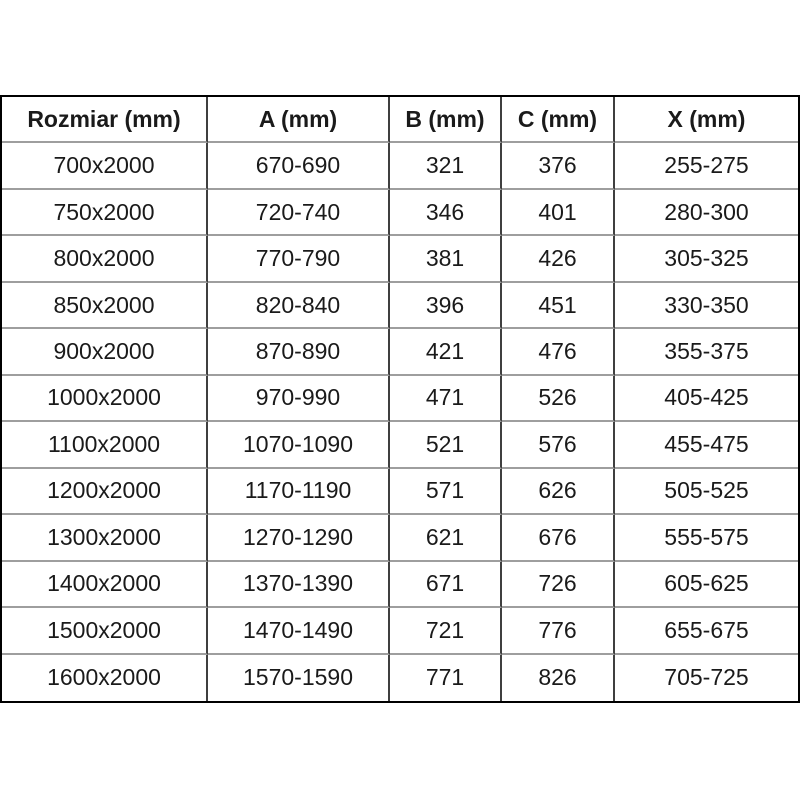 Image resolution: width=800 pixels, height=800 pixels. Describe the element at coordinates (446, 306) in the screenshot. I see `table-cell: 396` at that location.